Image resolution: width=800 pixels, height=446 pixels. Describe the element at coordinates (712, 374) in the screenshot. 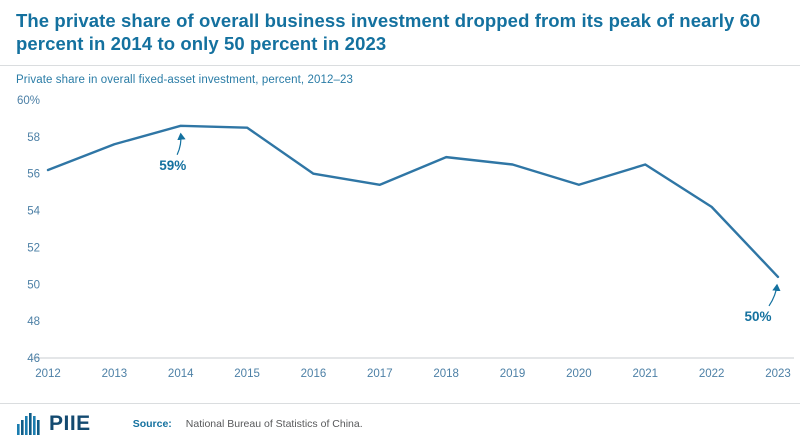

I see `x-tick-label: 2022` at that location.